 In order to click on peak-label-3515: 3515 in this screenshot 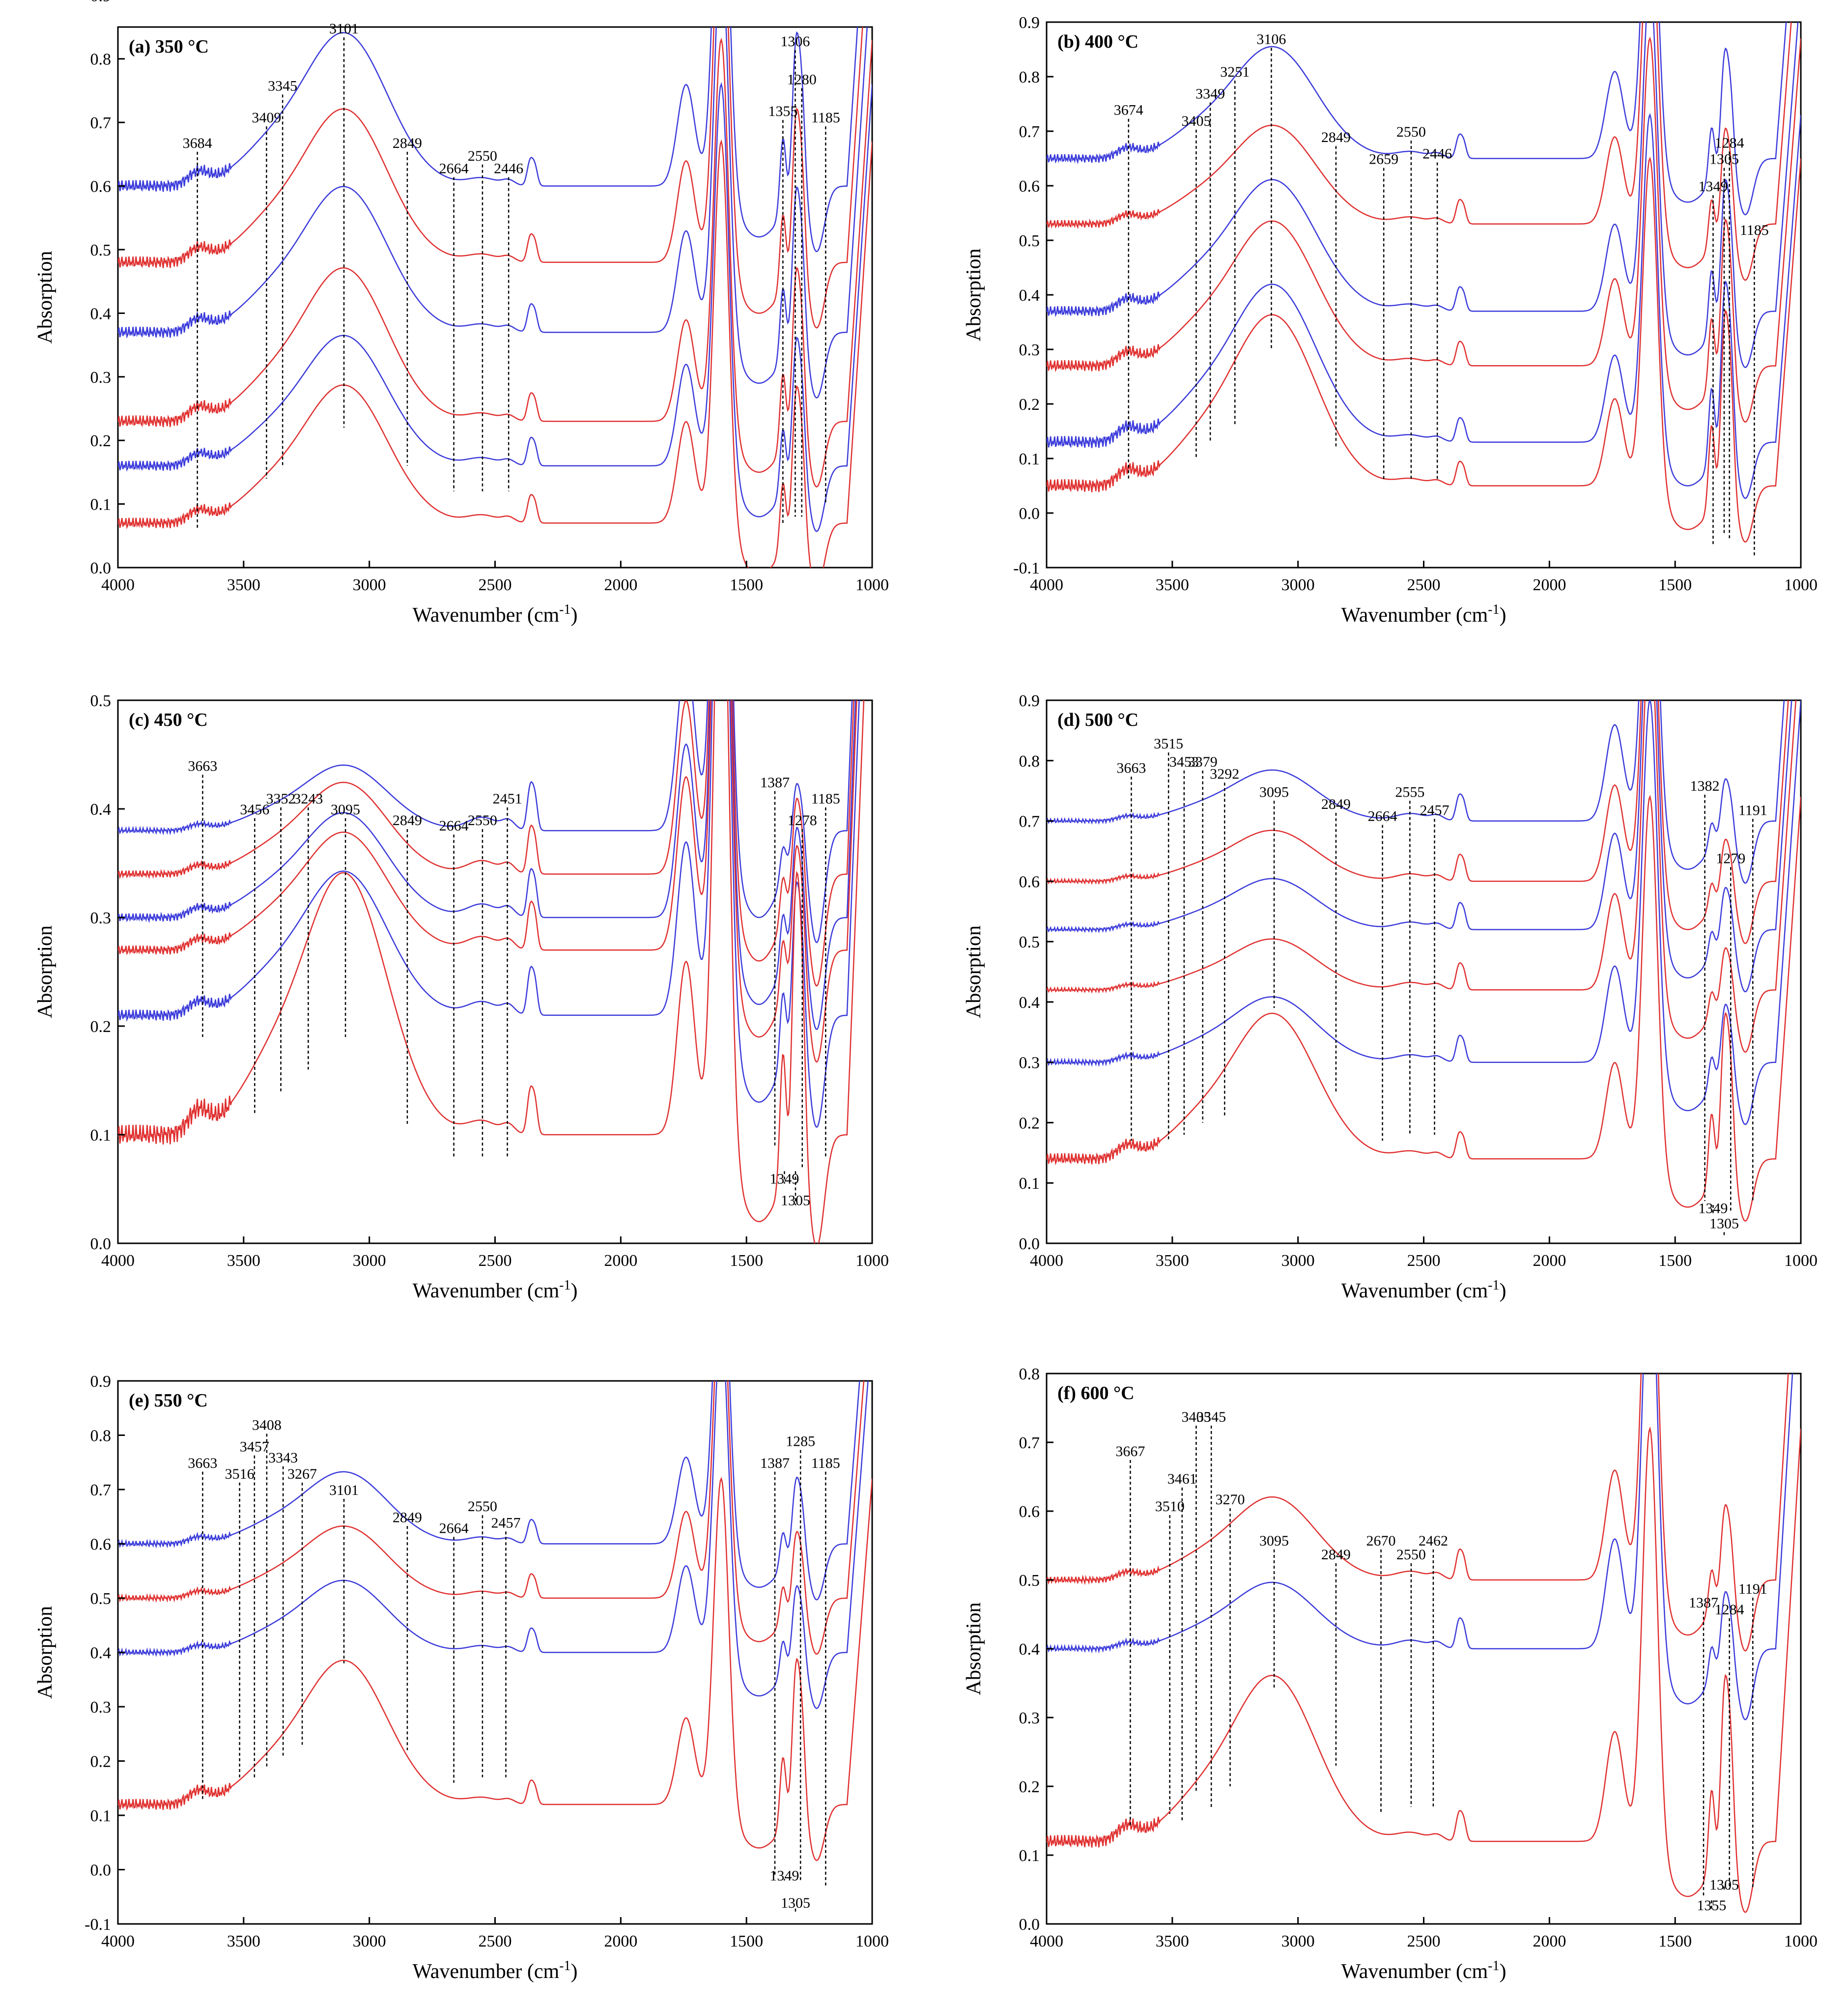, I will do `click(1168, 744)`.